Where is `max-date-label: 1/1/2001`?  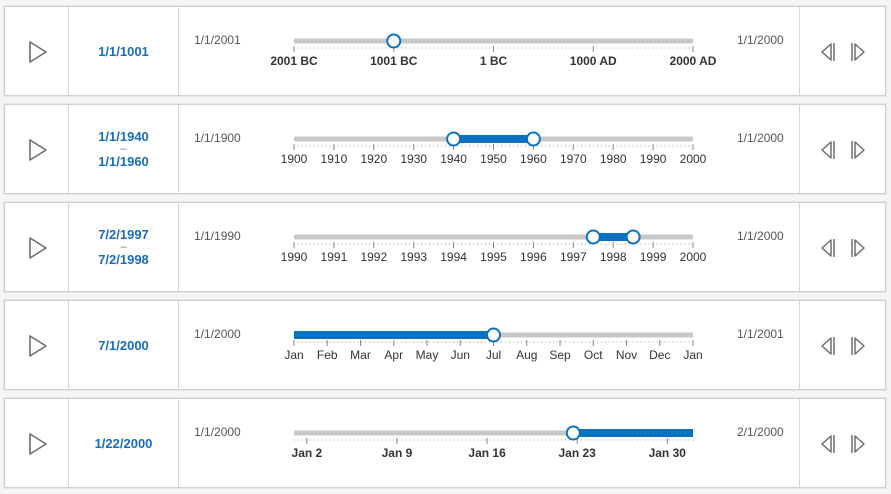 max-date-label: 1/1/2001 is located at coordinates (760, 334).